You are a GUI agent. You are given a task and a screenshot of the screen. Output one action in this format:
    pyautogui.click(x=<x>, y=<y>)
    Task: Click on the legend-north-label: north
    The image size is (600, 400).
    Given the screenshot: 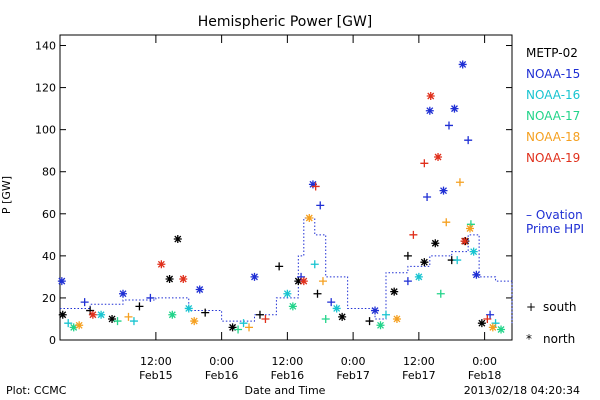 What is the action you would take?
    pyautogui.click(x=559, y=339)
    